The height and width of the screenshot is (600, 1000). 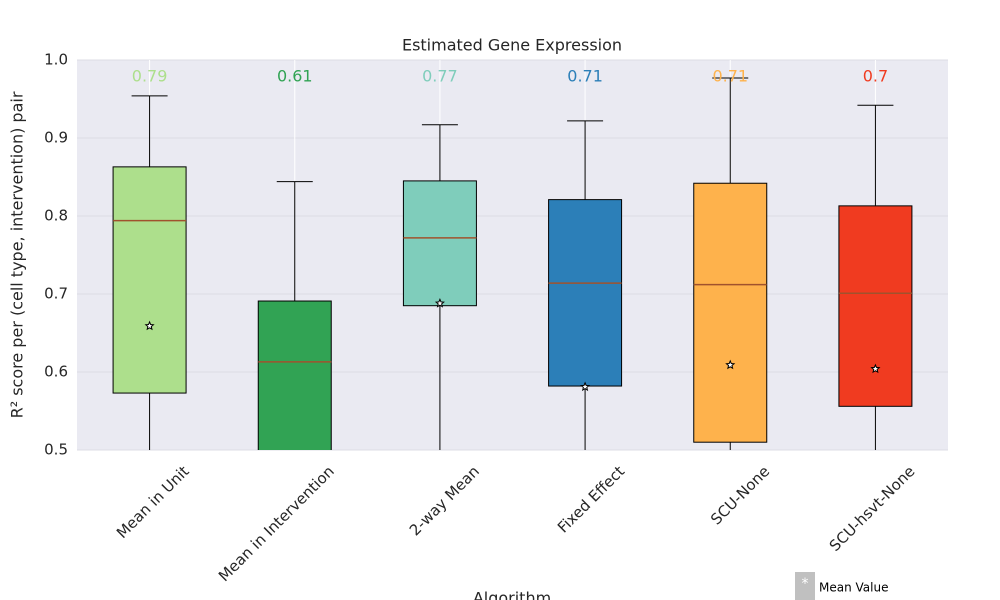 What do you see at coordinates (56, 216) in the screenshot?
I see `y-tick-label: 0.8` at bounding box center [56, 216].